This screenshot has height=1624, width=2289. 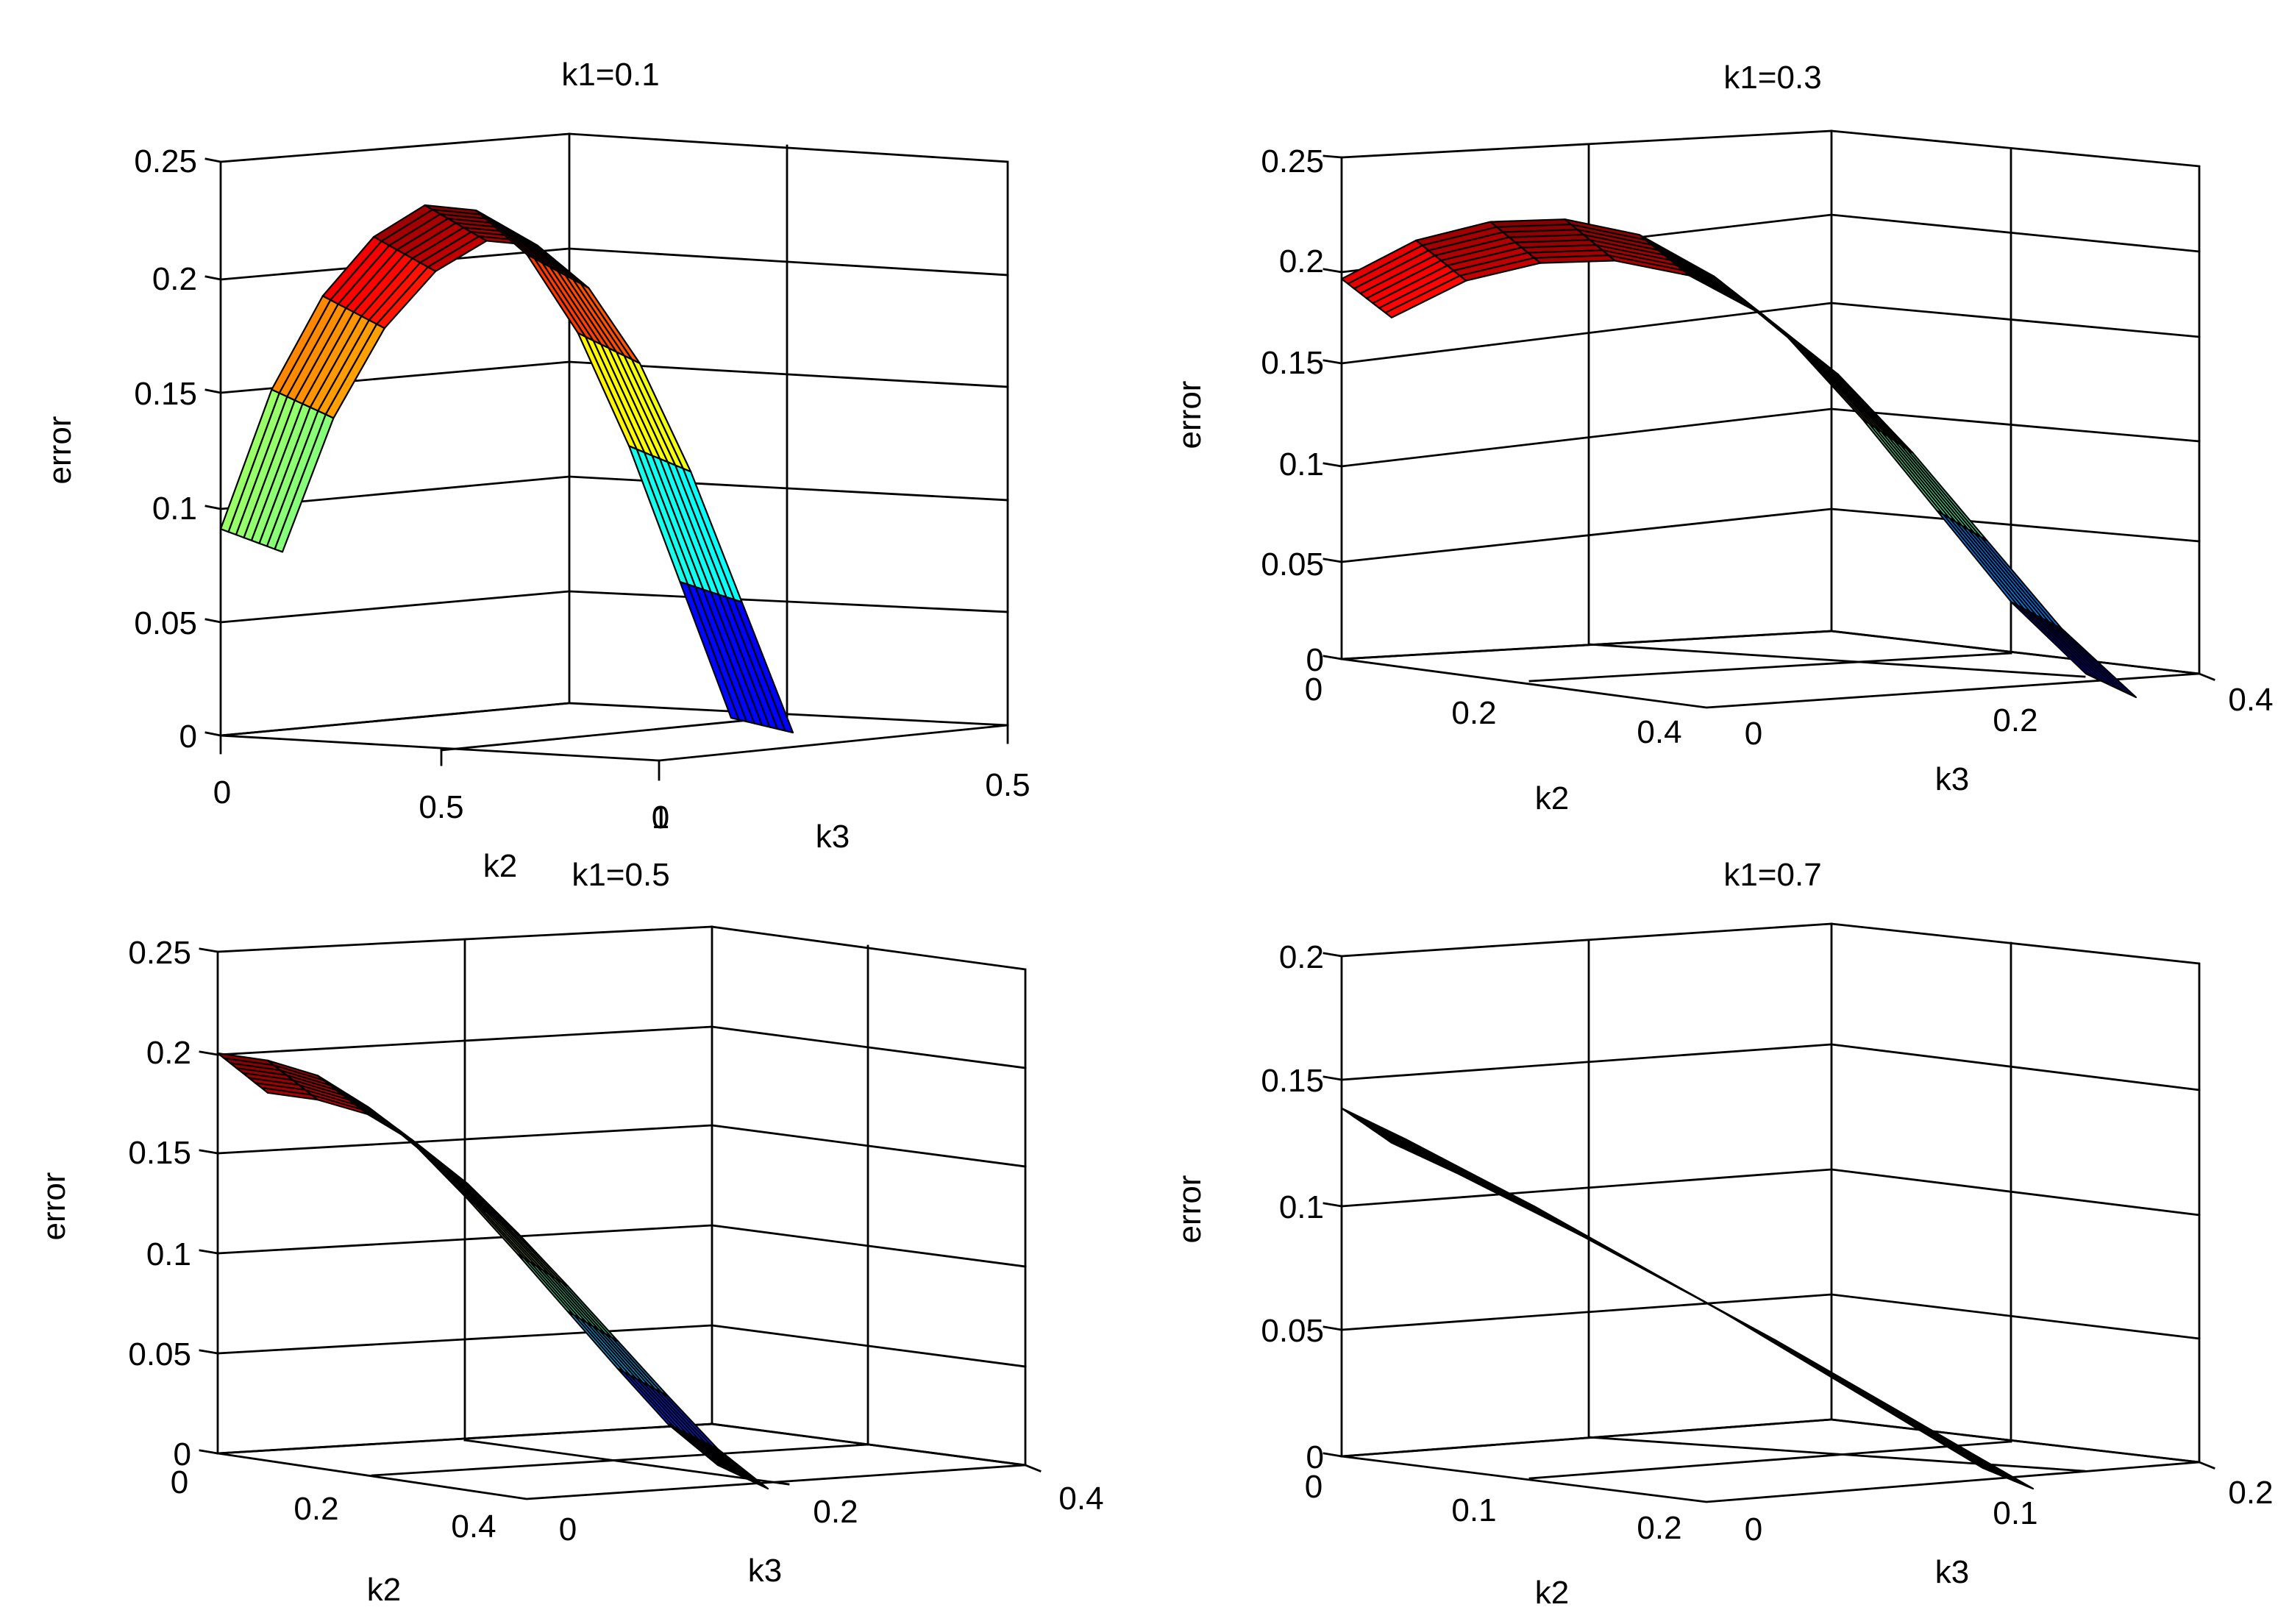 I want to click on subplot-title: k1=0.5, so click(x=620, y=875).